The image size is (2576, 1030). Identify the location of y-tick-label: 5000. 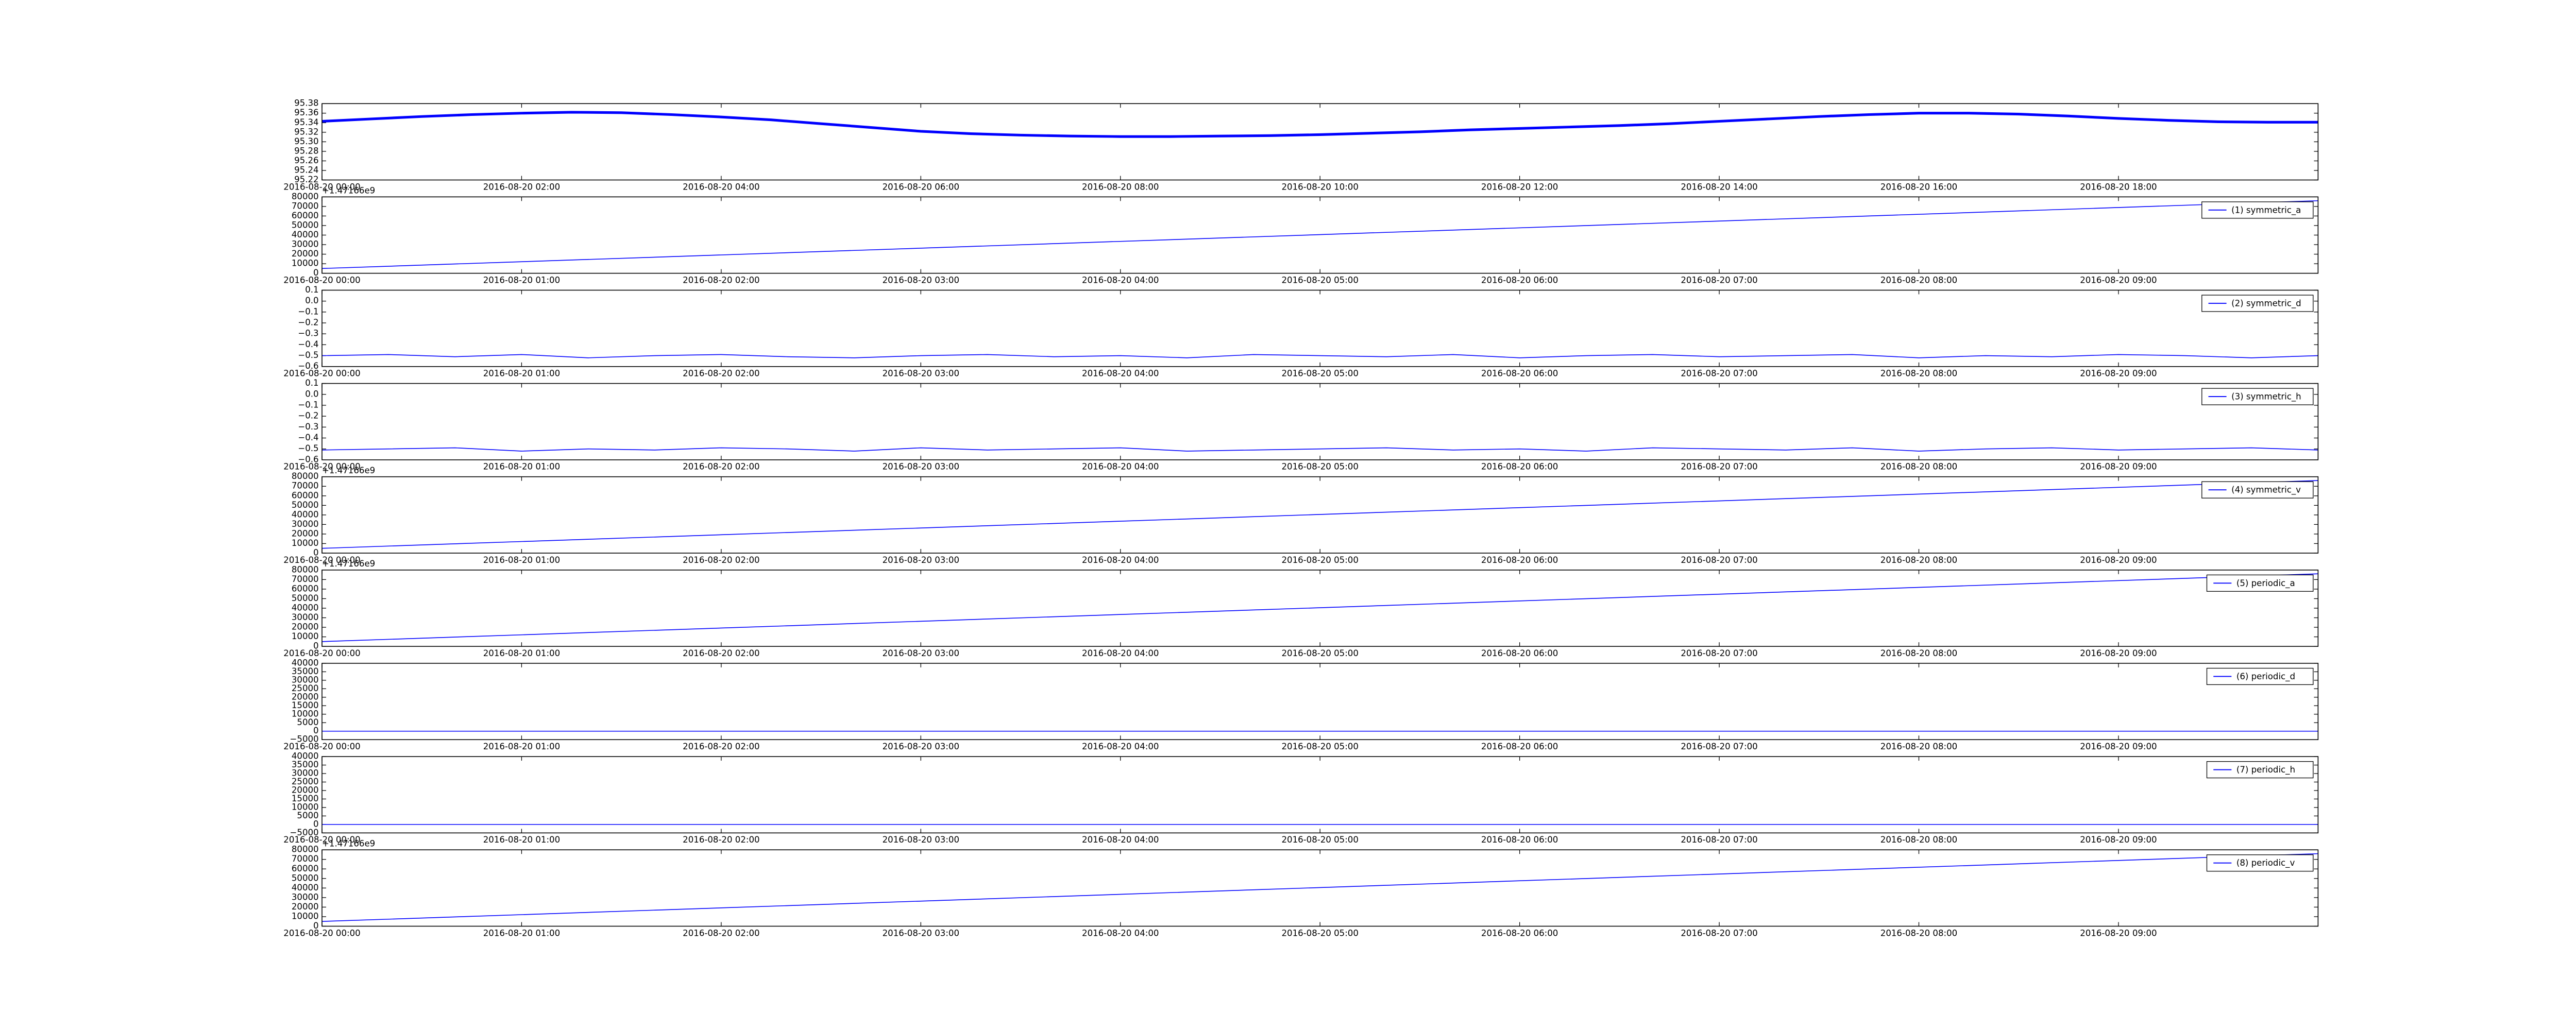
(307, 815).